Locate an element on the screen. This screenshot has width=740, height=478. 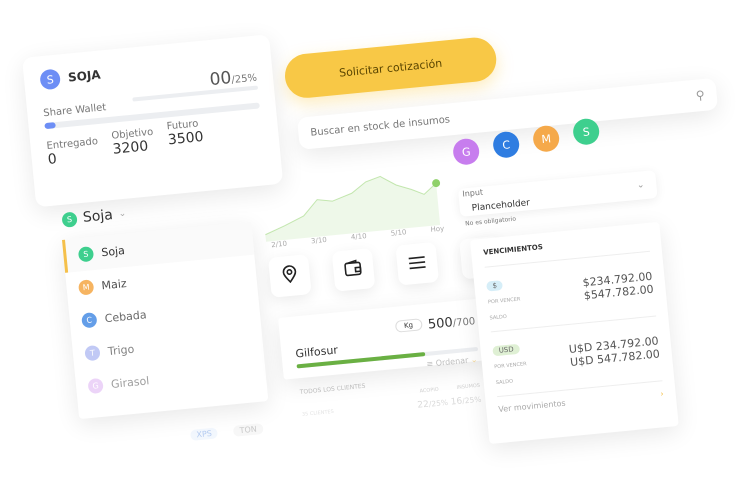
col-insumos: INSUMOS is located at coordinates (468, 386).